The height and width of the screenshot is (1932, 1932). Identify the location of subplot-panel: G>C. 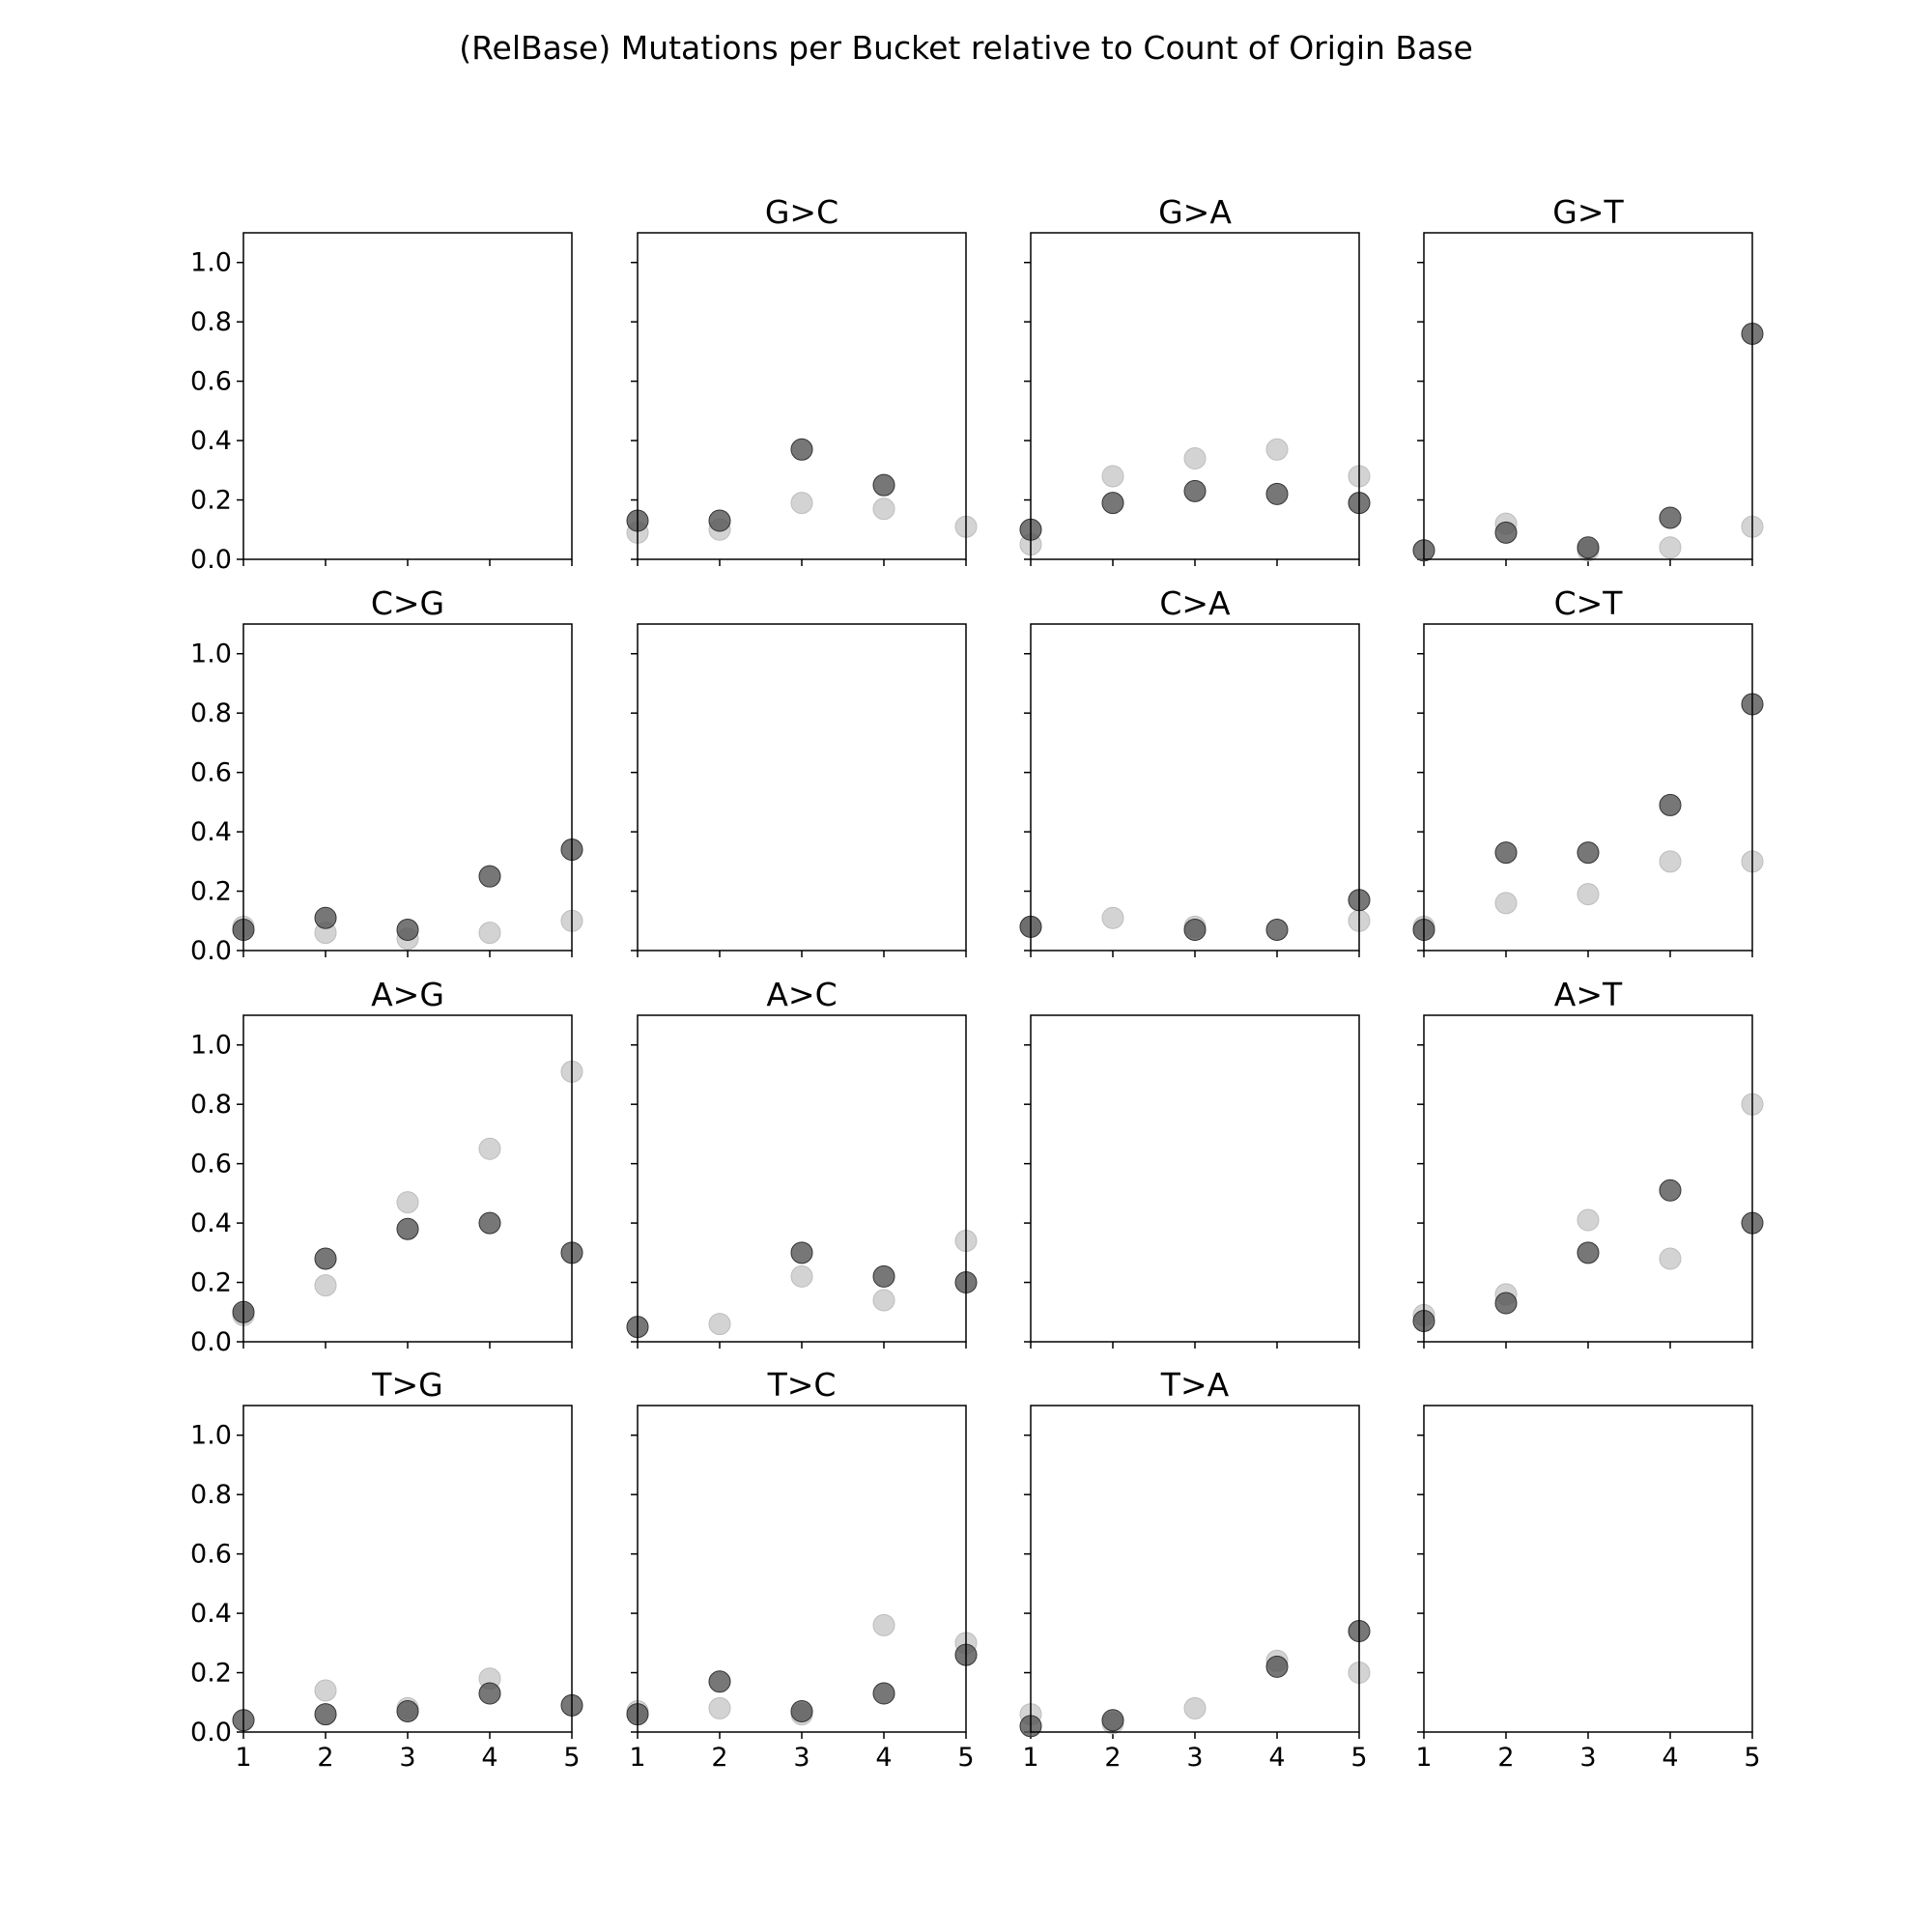
(802, 379).